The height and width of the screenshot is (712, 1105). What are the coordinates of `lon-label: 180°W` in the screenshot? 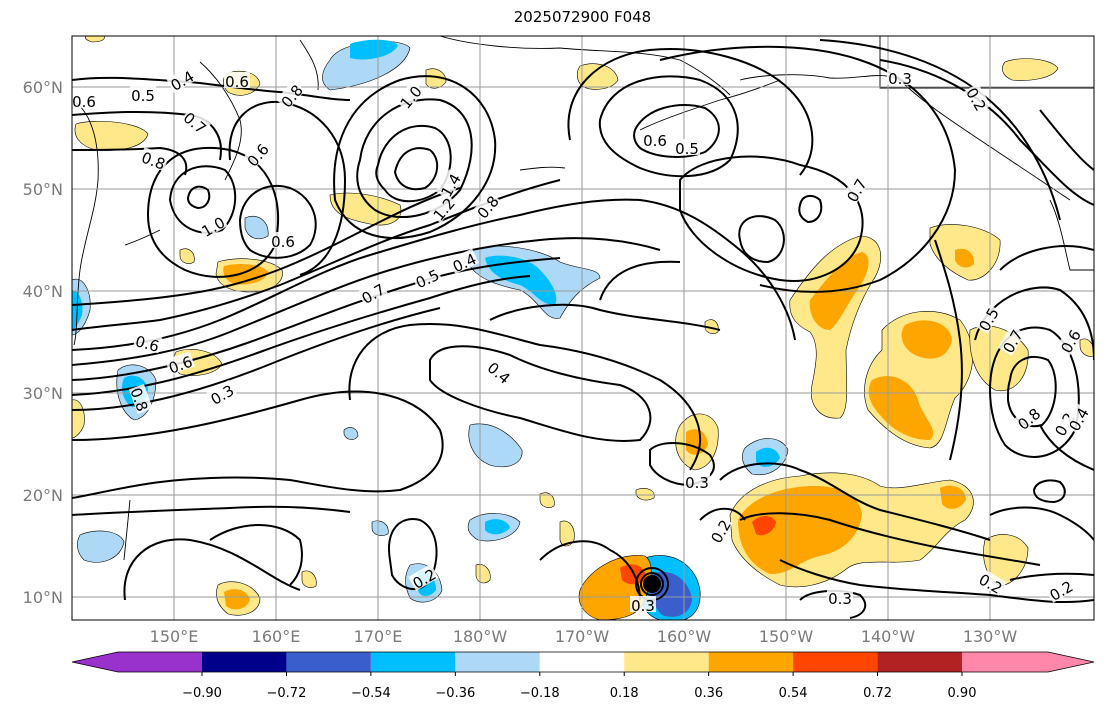 It's located at (480, 636).